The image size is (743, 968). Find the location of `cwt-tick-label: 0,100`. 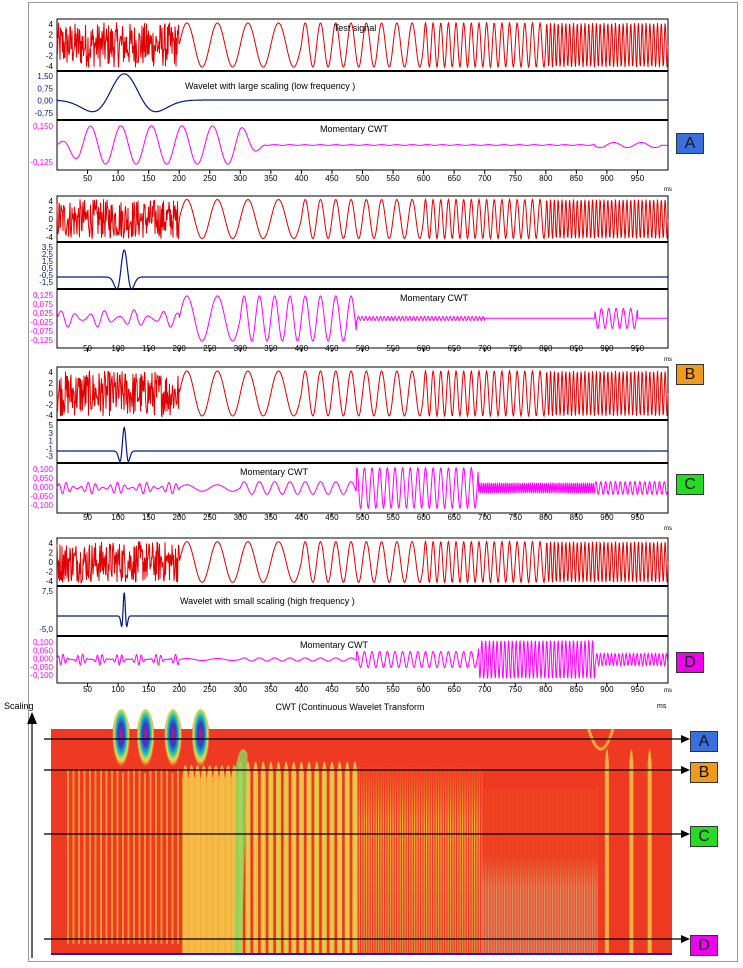

cwt-tick-label: 0,100 is located at coordinates (43, 469).